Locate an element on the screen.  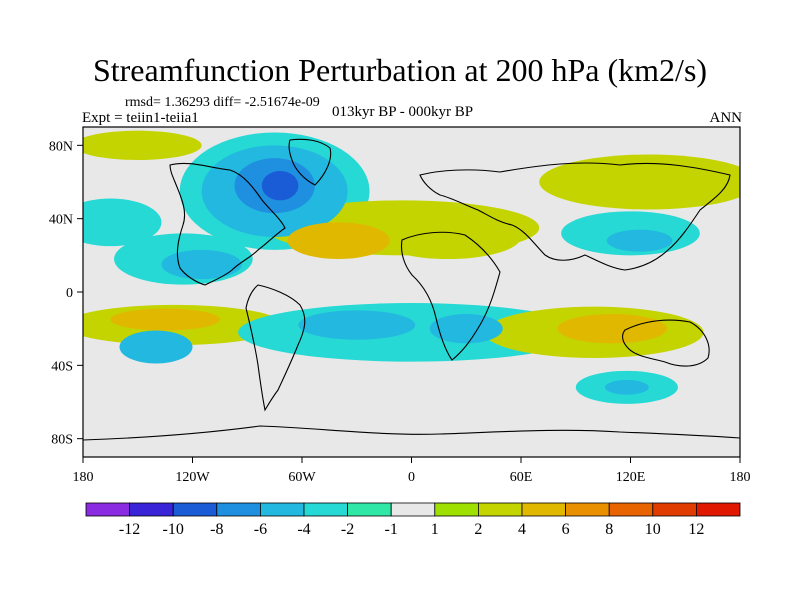
colorbar-label: 6 is located at coordinates (566, 529).